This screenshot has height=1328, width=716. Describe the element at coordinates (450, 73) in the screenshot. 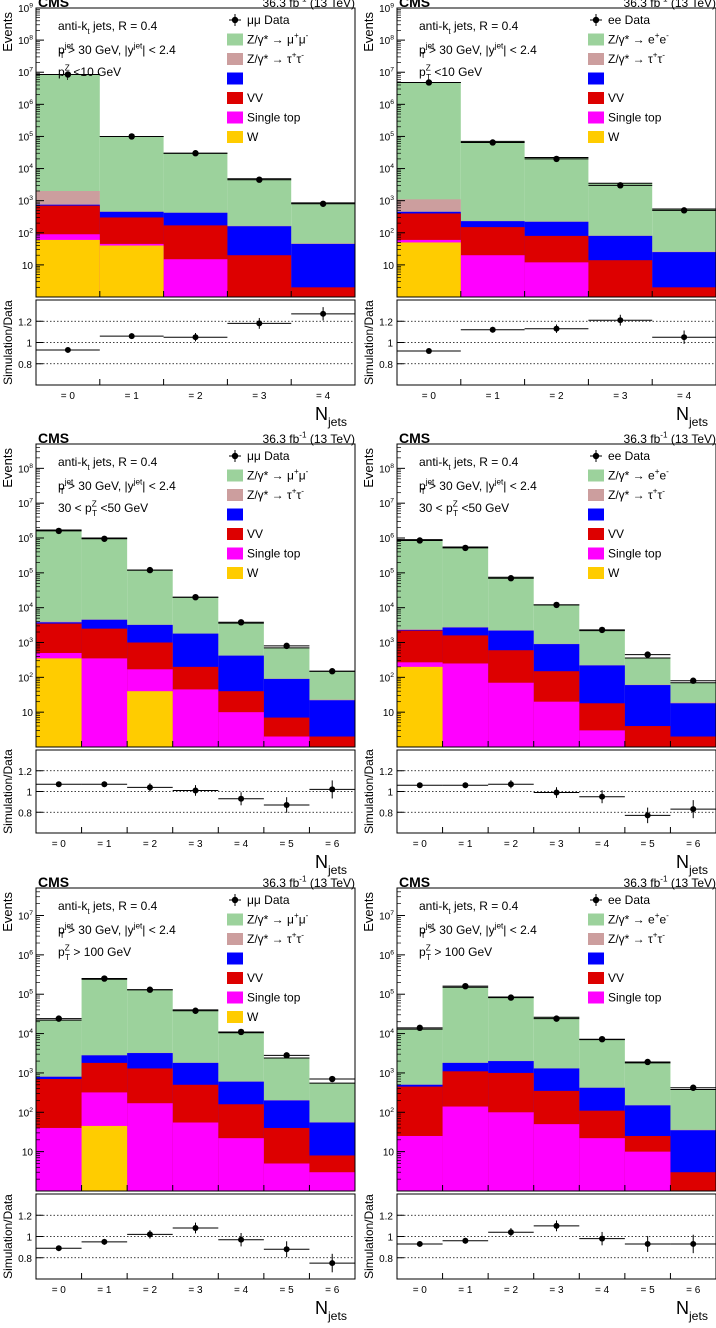

I see `zpt-cut-label: pZ T <10 GeV` at that location.